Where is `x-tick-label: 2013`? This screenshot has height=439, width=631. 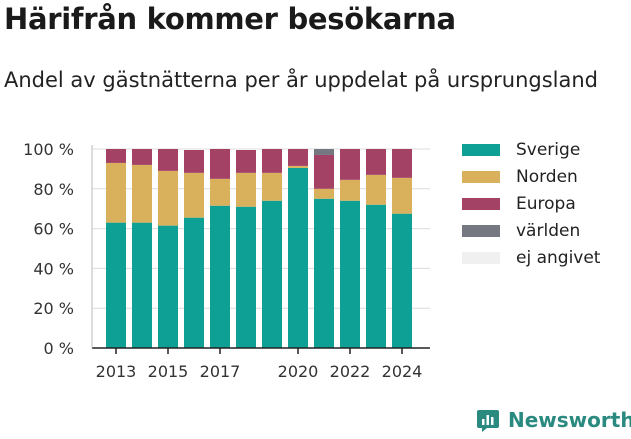
x-tick-label: 2013 is located at coordinates (116, 371).